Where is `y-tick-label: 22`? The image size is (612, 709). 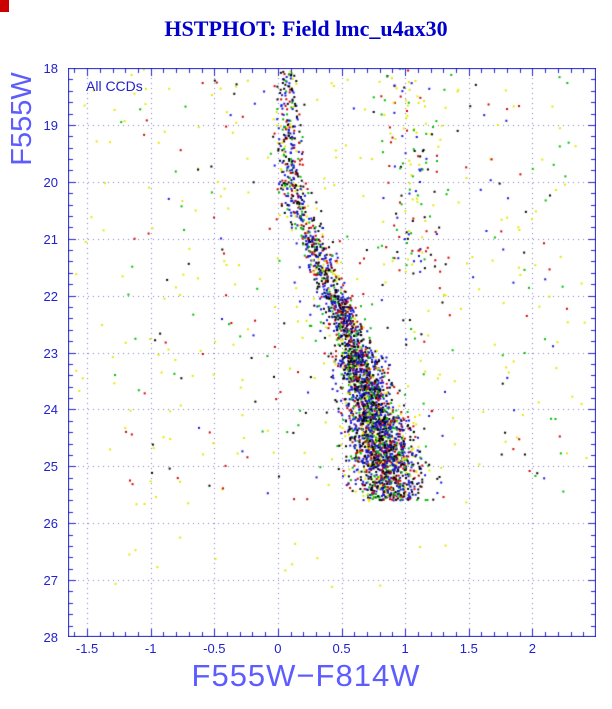 y-tick-label: 22 is located at coordinates (50, 296).